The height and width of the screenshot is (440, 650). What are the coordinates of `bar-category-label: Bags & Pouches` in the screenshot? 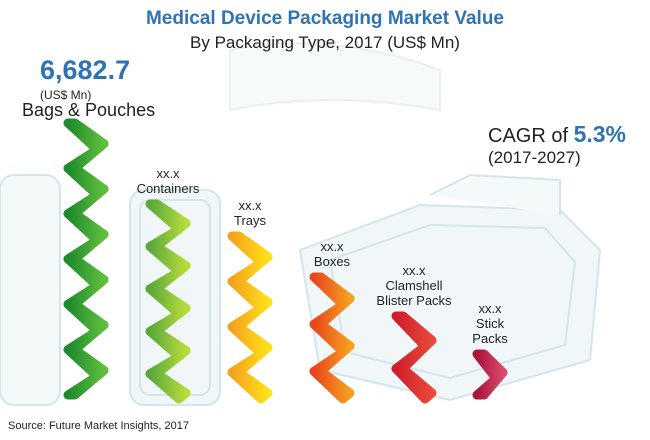 It's located at (89, 110).